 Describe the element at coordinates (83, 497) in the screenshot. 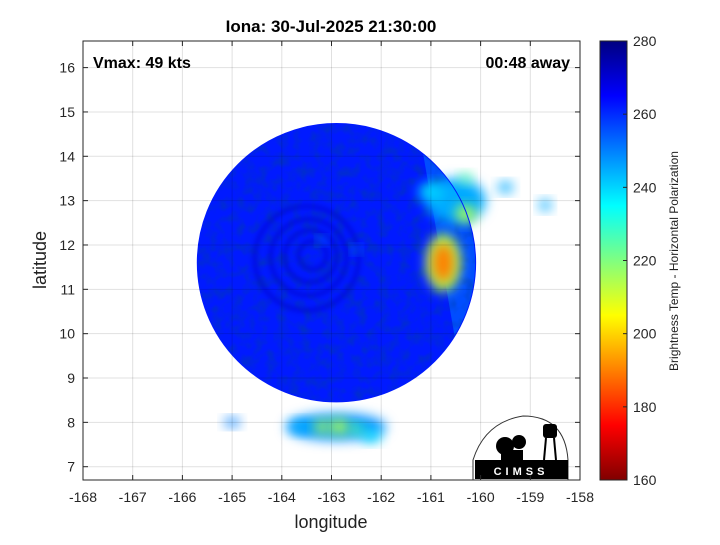

I see `x-tick-label: -168` at that location.